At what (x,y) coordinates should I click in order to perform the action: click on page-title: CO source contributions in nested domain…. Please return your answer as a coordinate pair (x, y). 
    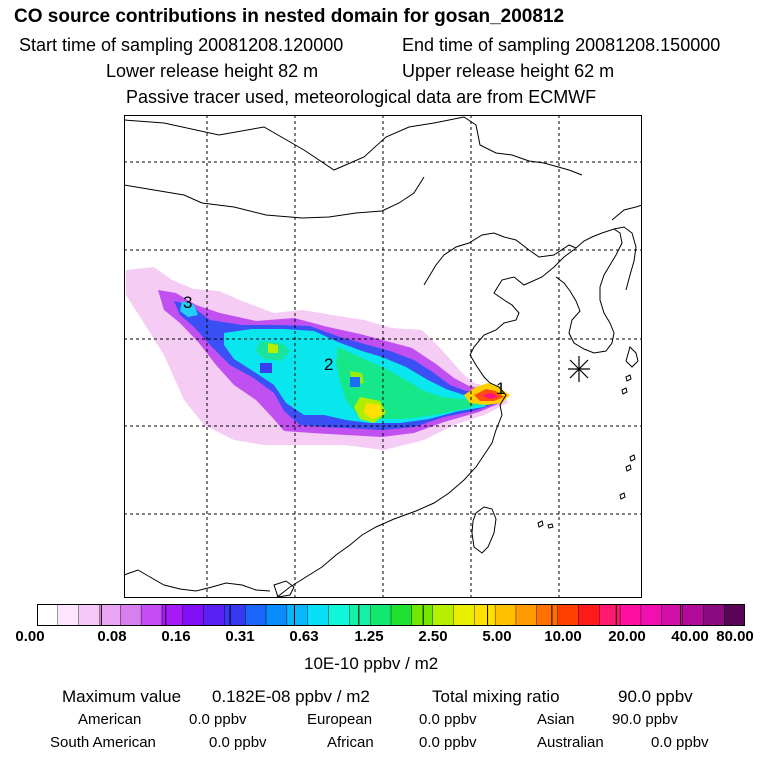
    Looking at the image, I should click on (289, 16).